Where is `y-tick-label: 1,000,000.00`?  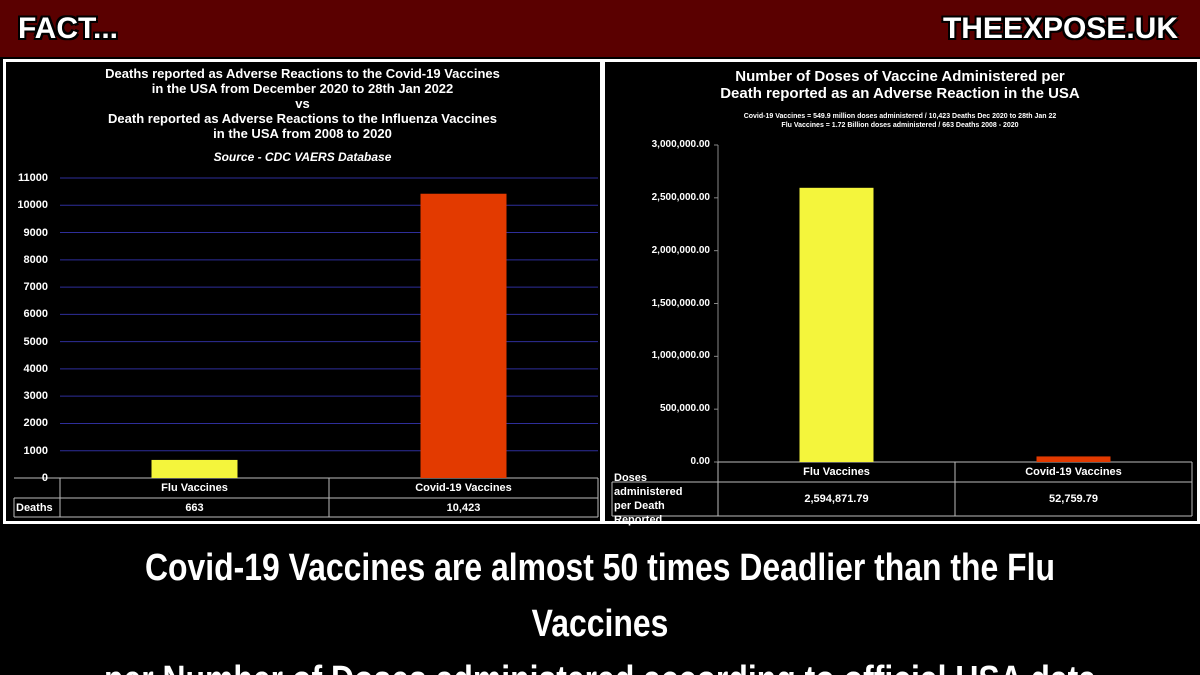 y-tick-label: 1,000,000.00 is located at coordinates (680, 356).